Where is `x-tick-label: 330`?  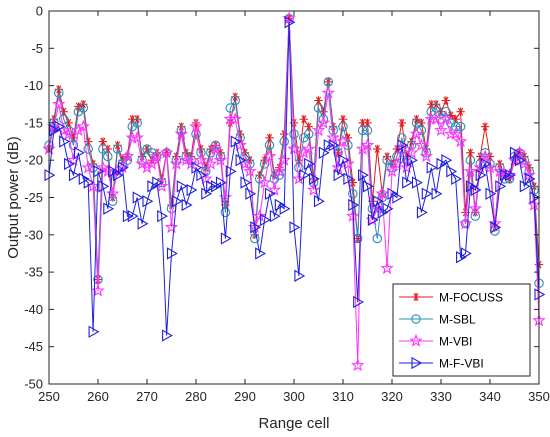 x-tick-label: 330 is located at coordinates (441, 396).